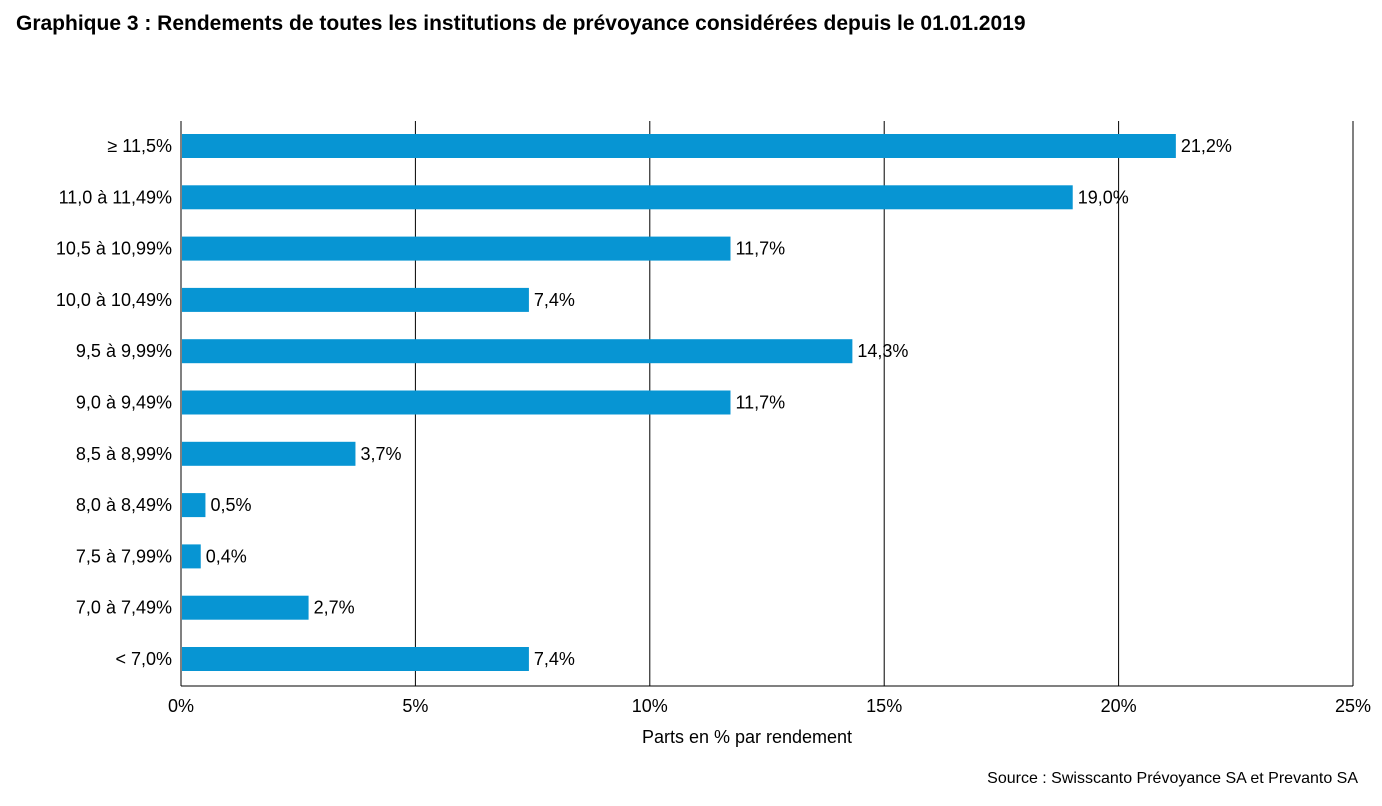 The width and height of the screenshot is (1382, 806). What do you see at coordinates (114, 300) in the screenshot?
I see `category-label: 10,0 à 10,49%` at bounding box center [114, 300].